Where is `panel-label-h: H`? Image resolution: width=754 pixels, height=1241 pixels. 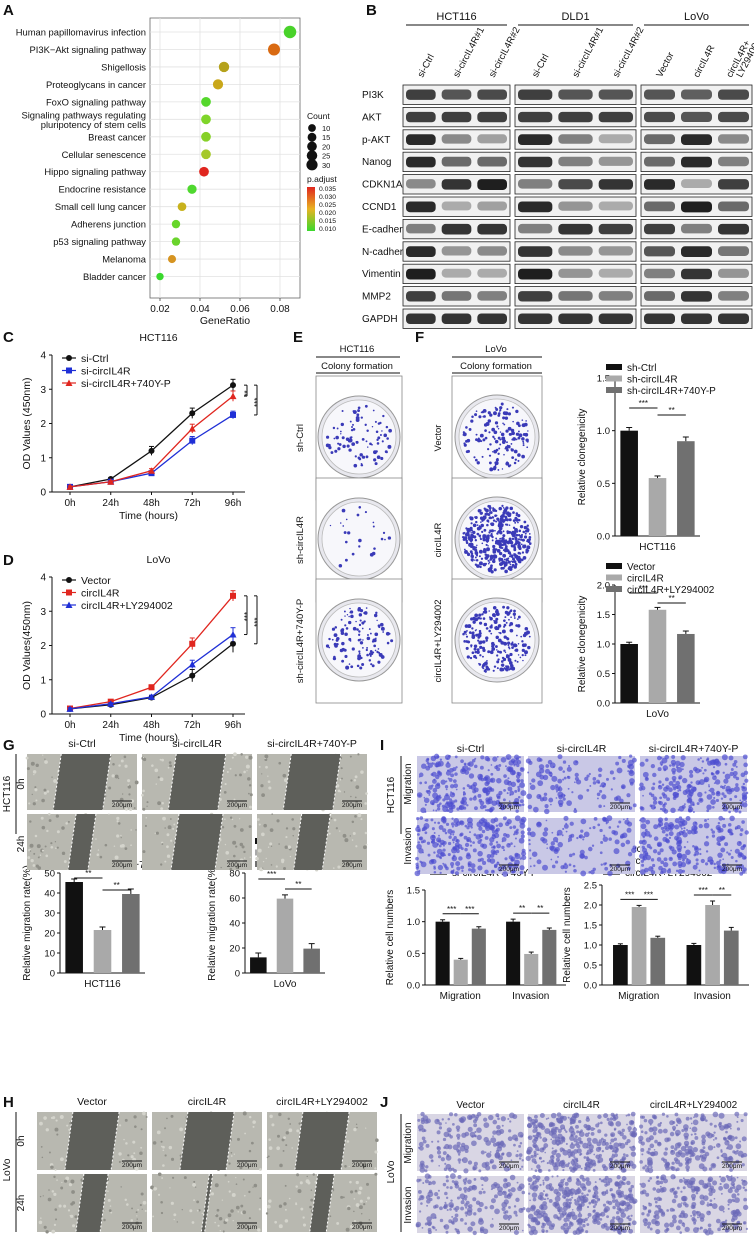
panel-label-h: H is located at coordinates (8, 1102).